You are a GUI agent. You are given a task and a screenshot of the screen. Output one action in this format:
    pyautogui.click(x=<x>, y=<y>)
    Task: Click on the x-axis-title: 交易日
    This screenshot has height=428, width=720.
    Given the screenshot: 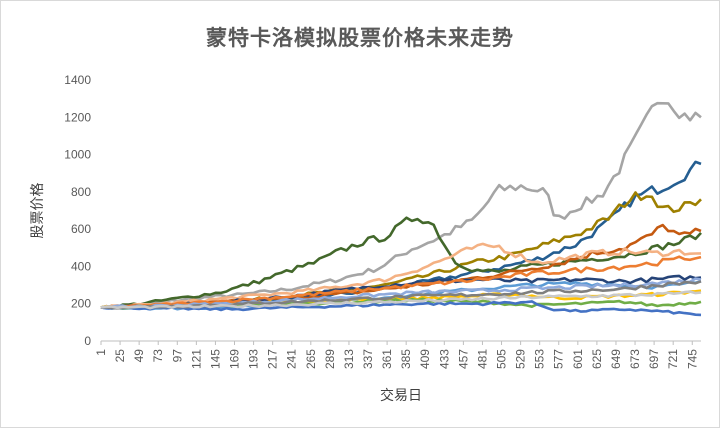 What is the action you would take?
    pyautogui.click(x=401, y=395)
    